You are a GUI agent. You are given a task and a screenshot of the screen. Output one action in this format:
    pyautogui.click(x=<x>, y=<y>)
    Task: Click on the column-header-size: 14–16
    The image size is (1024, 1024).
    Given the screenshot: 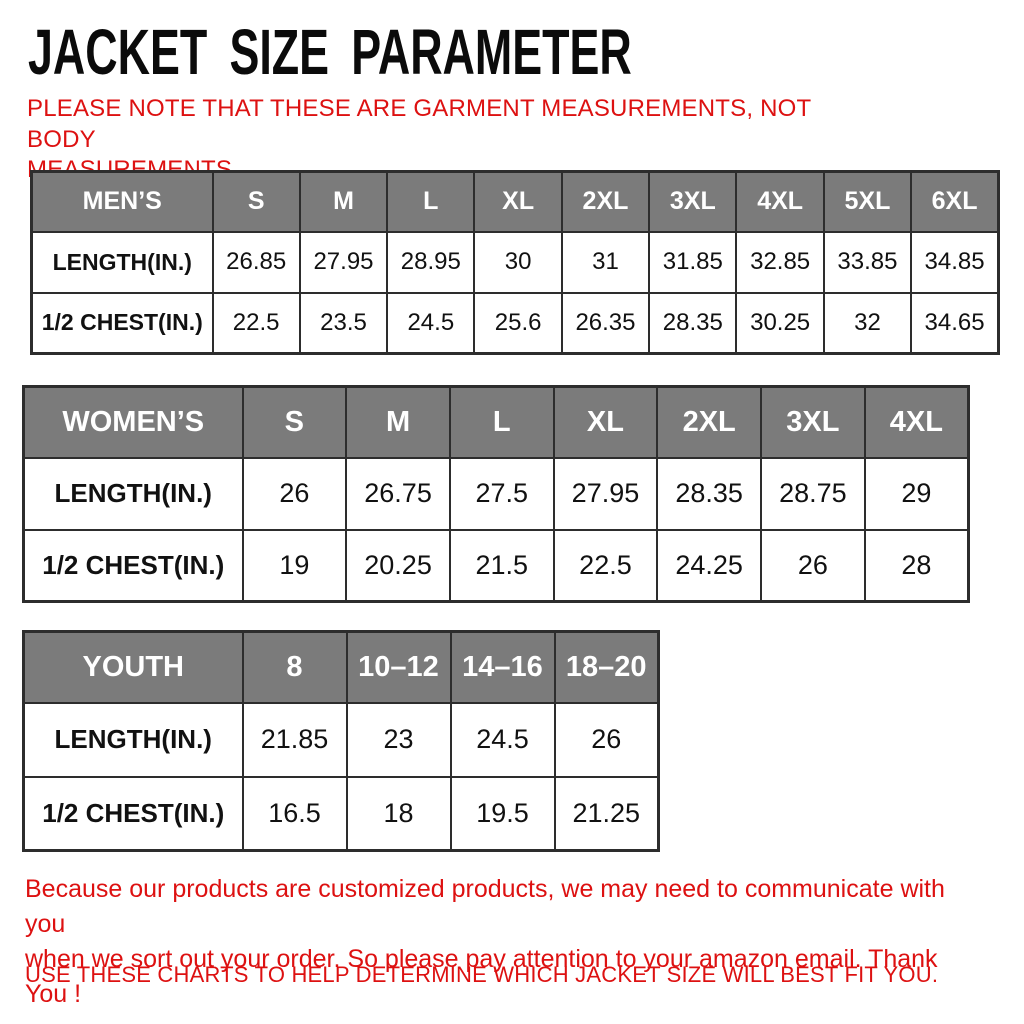 What is the action you would take?
    pyautogui.click(x=502, y=667)
    